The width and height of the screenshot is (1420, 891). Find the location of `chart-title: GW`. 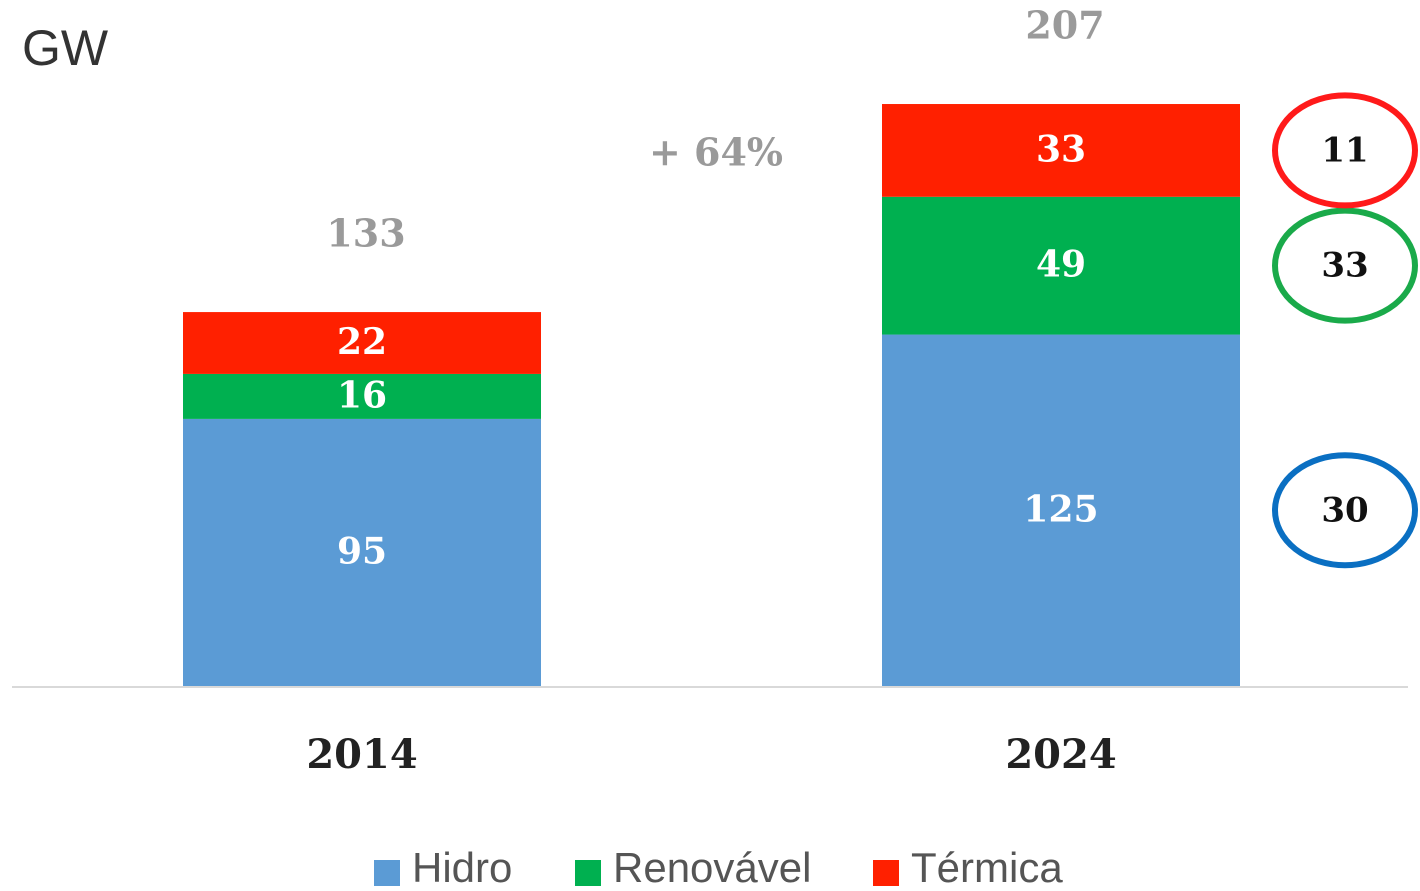

chart-title: GW is located at coordinates (65, 48).